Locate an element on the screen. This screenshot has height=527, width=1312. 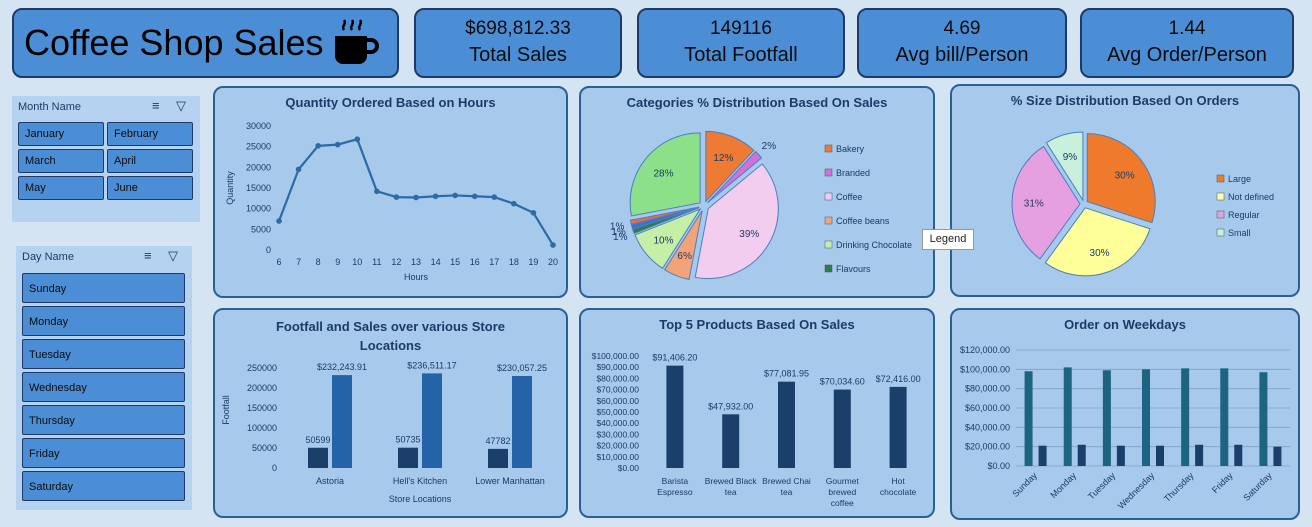
kpi-label: Total Footfall is located at coordinates (741, 55).